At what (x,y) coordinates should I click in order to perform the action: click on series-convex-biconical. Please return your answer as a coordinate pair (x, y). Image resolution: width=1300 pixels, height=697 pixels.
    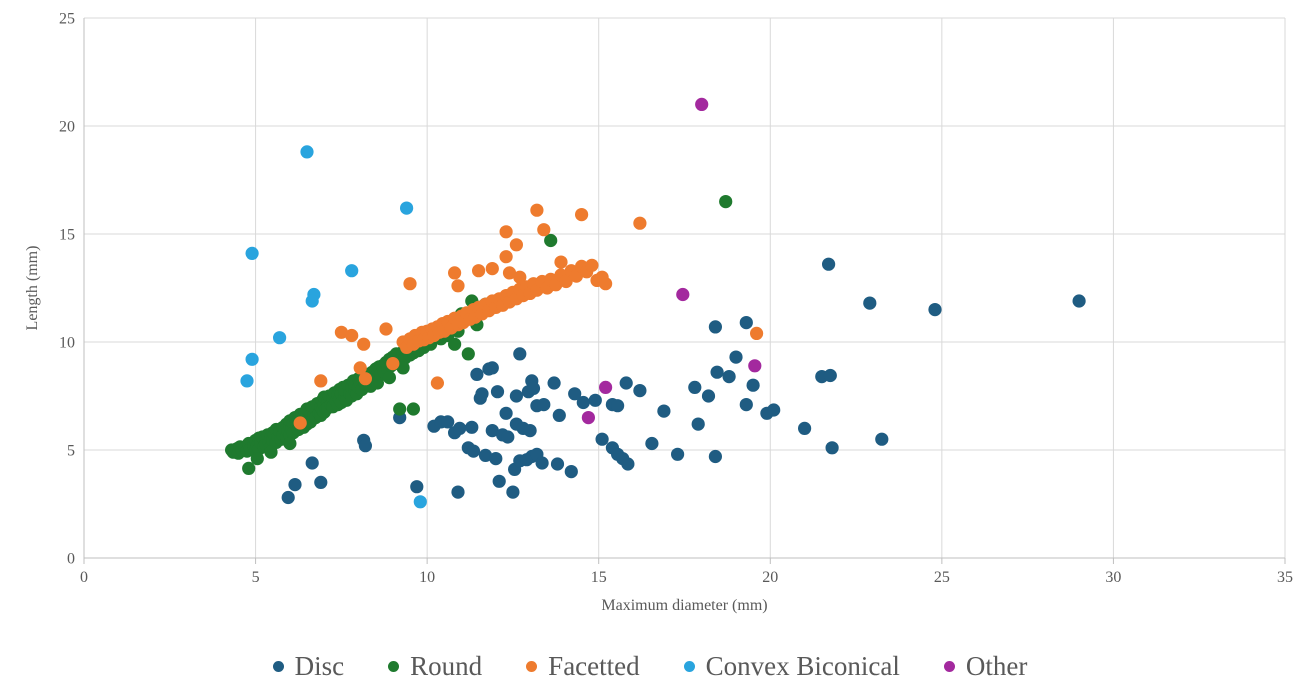
    Looking at the image, I should click on (333, 327).